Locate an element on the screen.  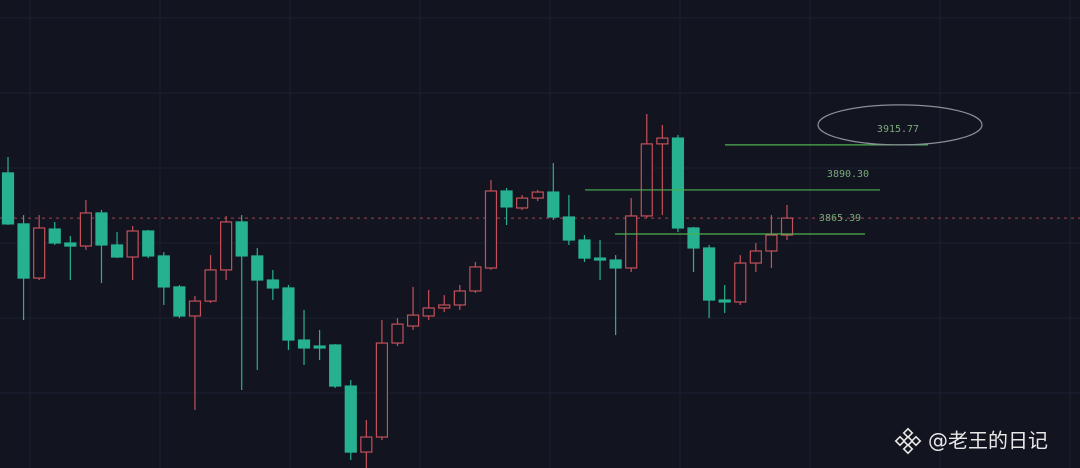
levels: 3915.77 3890.30 3865.39 is located at coordinates (784, 169).